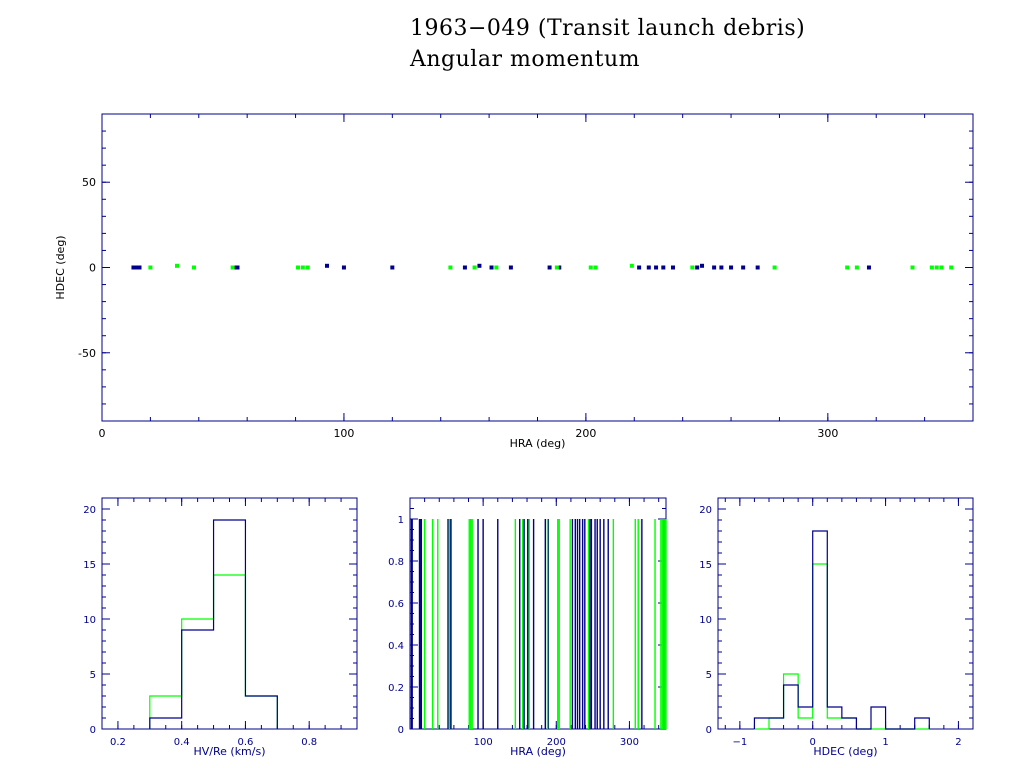 This screenshot has height=768, width=1024. Describe the element at coordinates (92, 268) in the screenshot. I see `scatter-ytick-label: 0` at that location.